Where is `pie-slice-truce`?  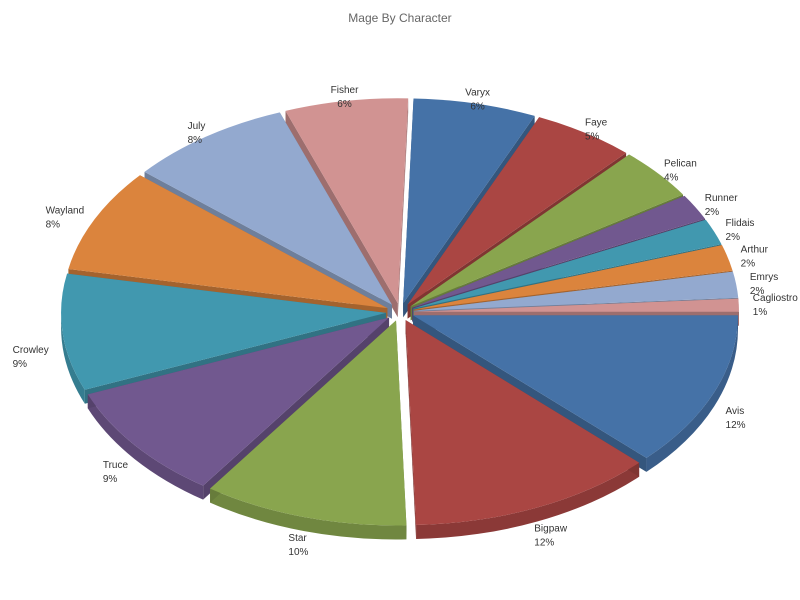 pie-slice-truce is located at coordinates (238, 408).